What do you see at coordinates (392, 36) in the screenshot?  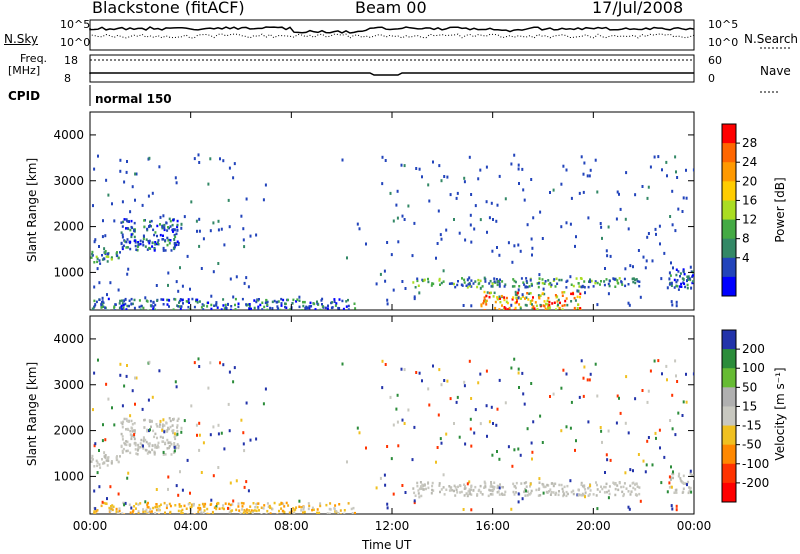 I see `nsearch-trace` at bounding box center [392, 36].